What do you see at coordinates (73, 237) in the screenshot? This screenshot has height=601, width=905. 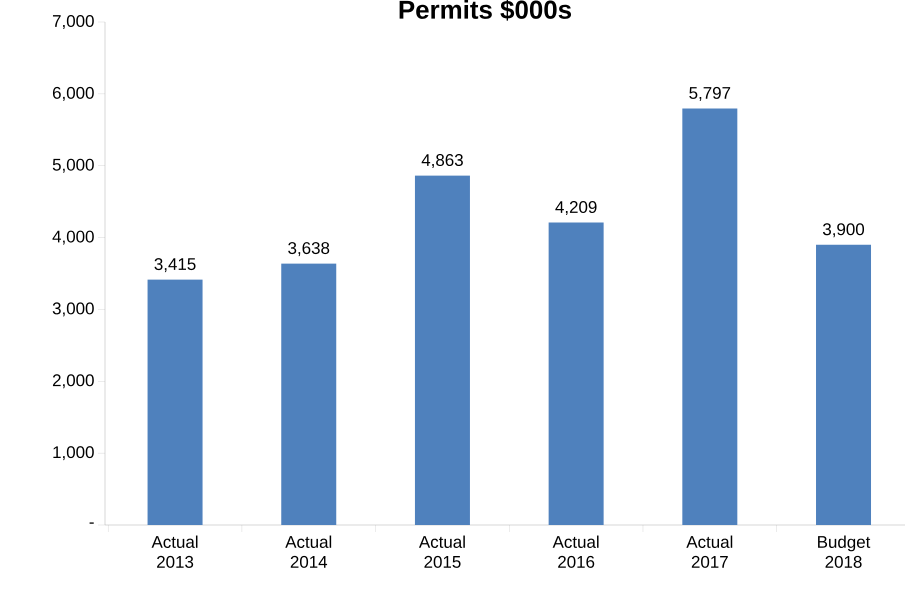 I see `y-tick-label: 4,000` at bounding box center [73, 237].